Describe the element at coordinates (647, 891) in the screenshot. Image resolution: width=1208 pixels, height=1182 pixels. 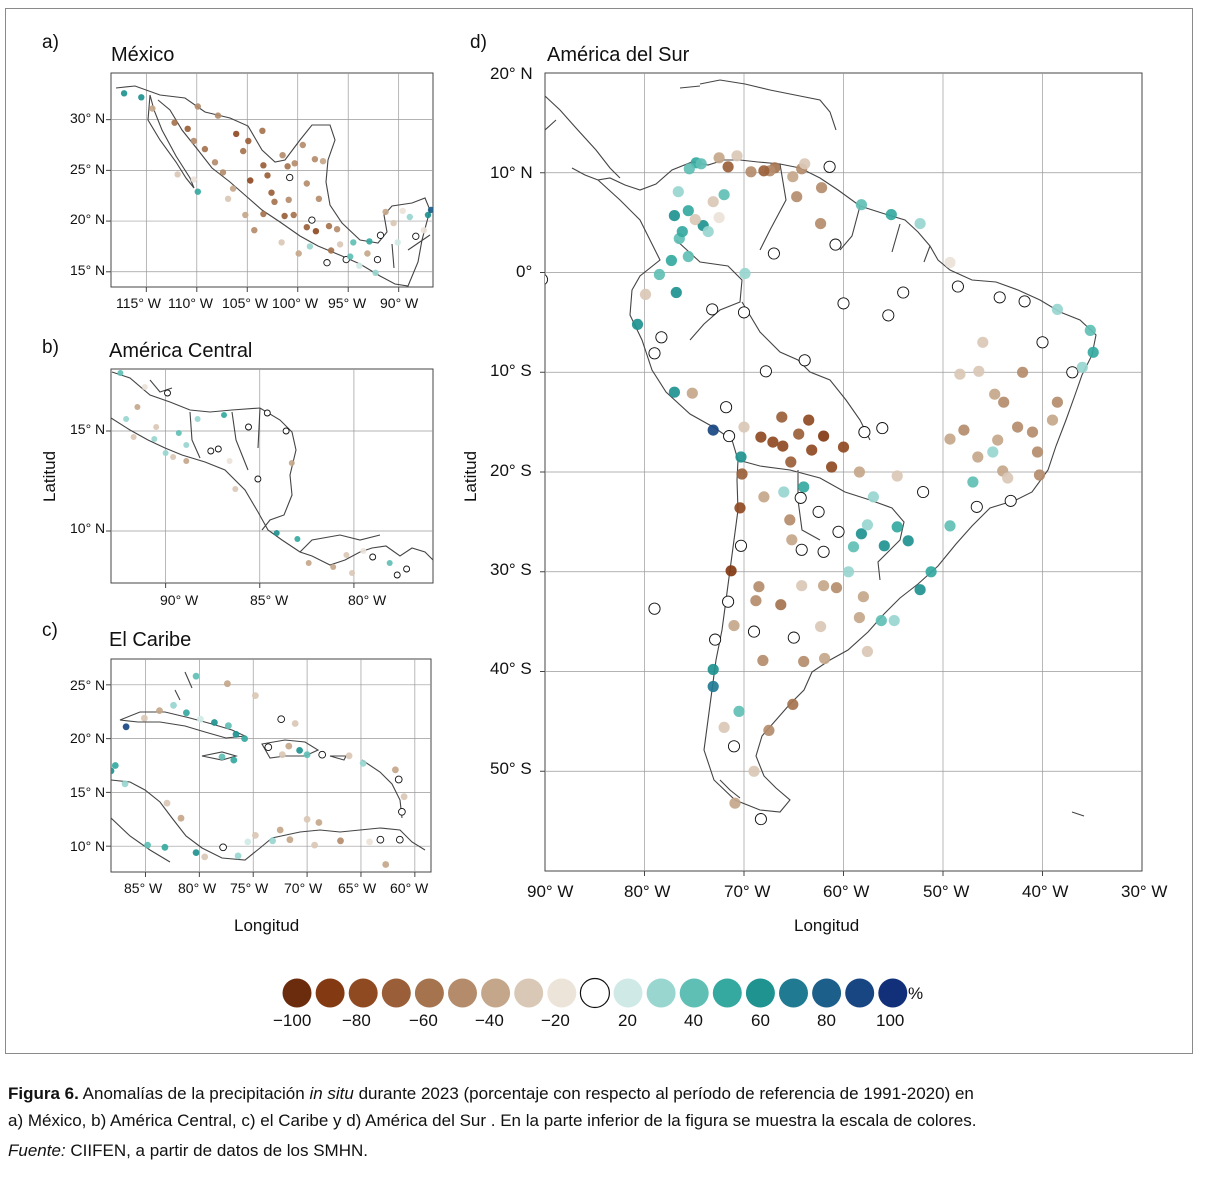
I see `panel-d-lon-tick: 80° W` at that location.